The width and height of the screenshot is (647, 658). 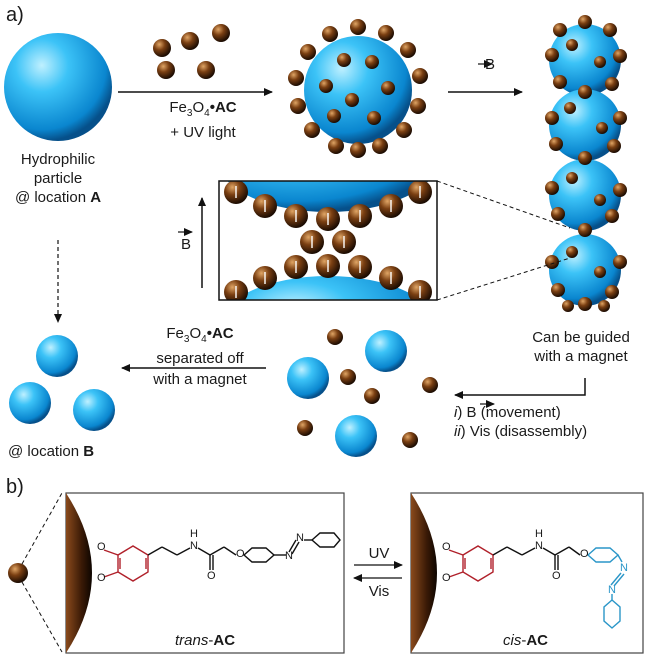 I want to click on step-2: ii) Vis (disassembly), so click(x=521, y=431).